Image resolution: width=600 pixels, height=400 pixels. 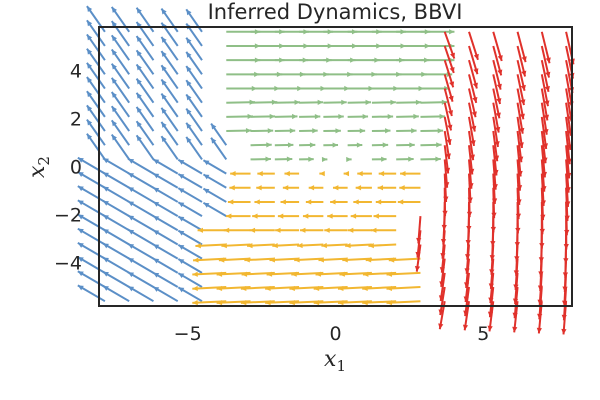 What do you see at coordinates (39, 167) in the screenshot?
I see `y-axis-label: x2` at bounding box center [39, 167].